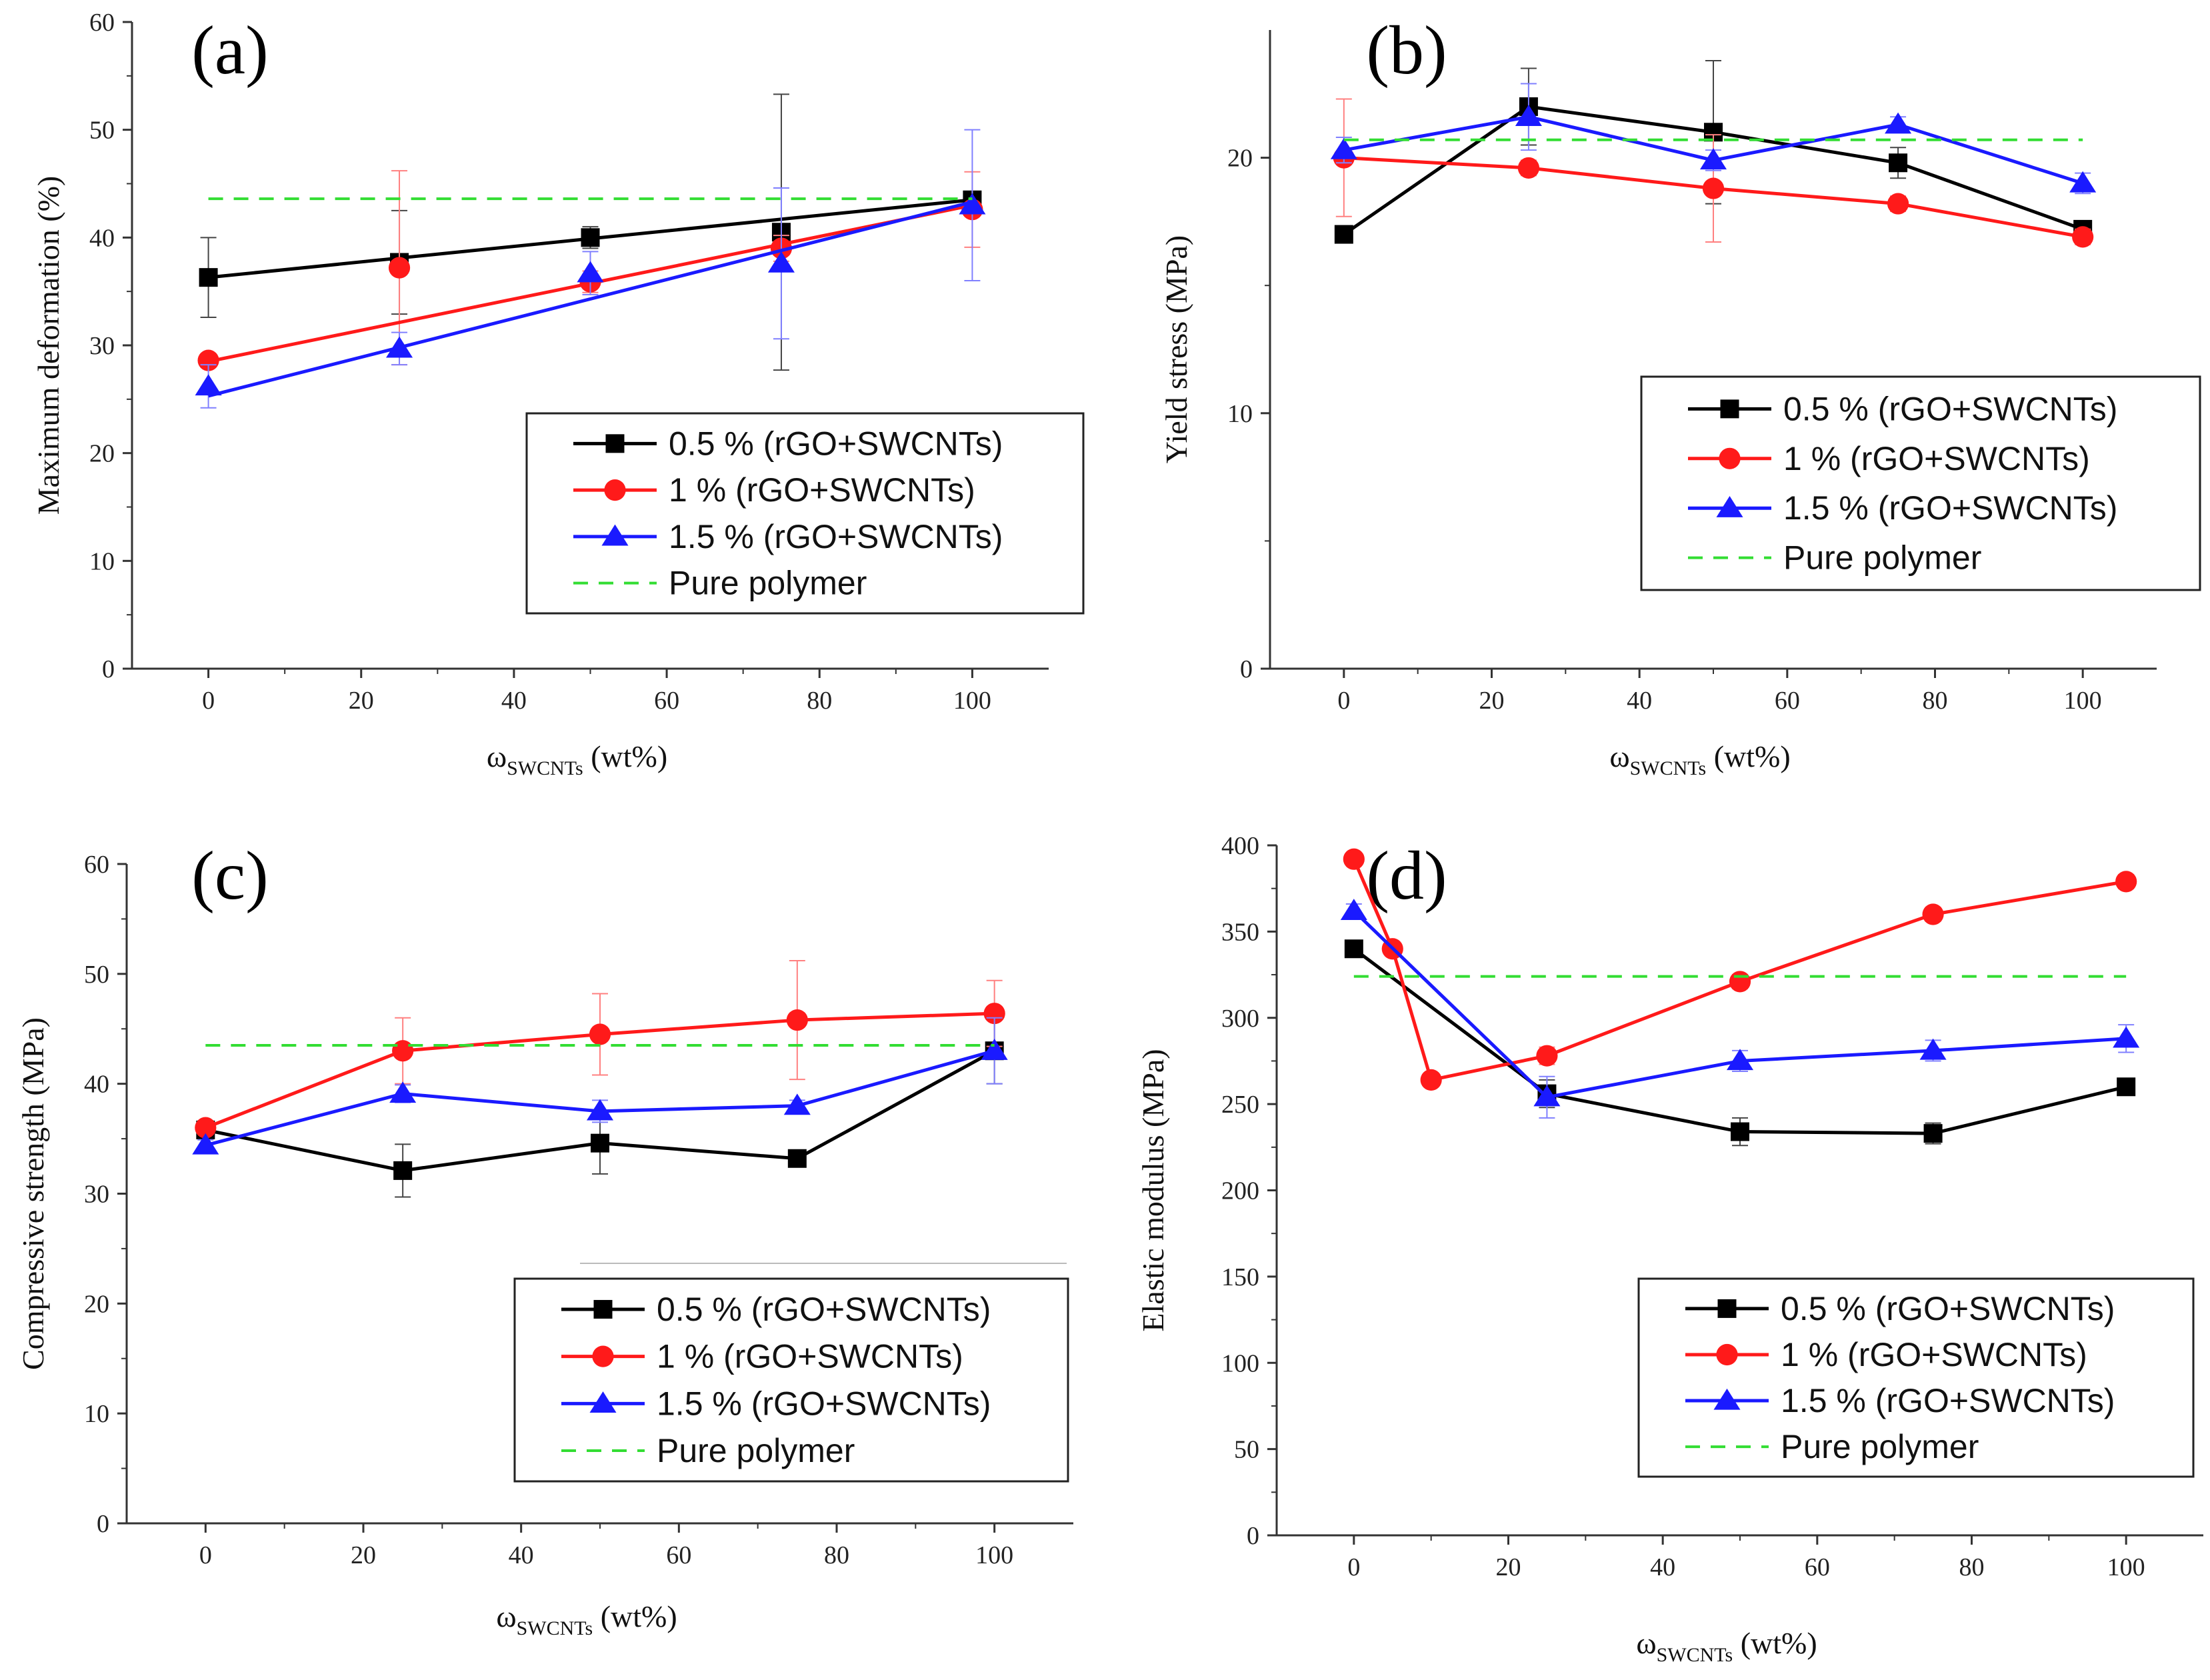 This screenshot has width=2210, height=1680. Describe the element at coordinates (1240, 1277) in the screenshot. I see `y-tick-label: 150` at that location.